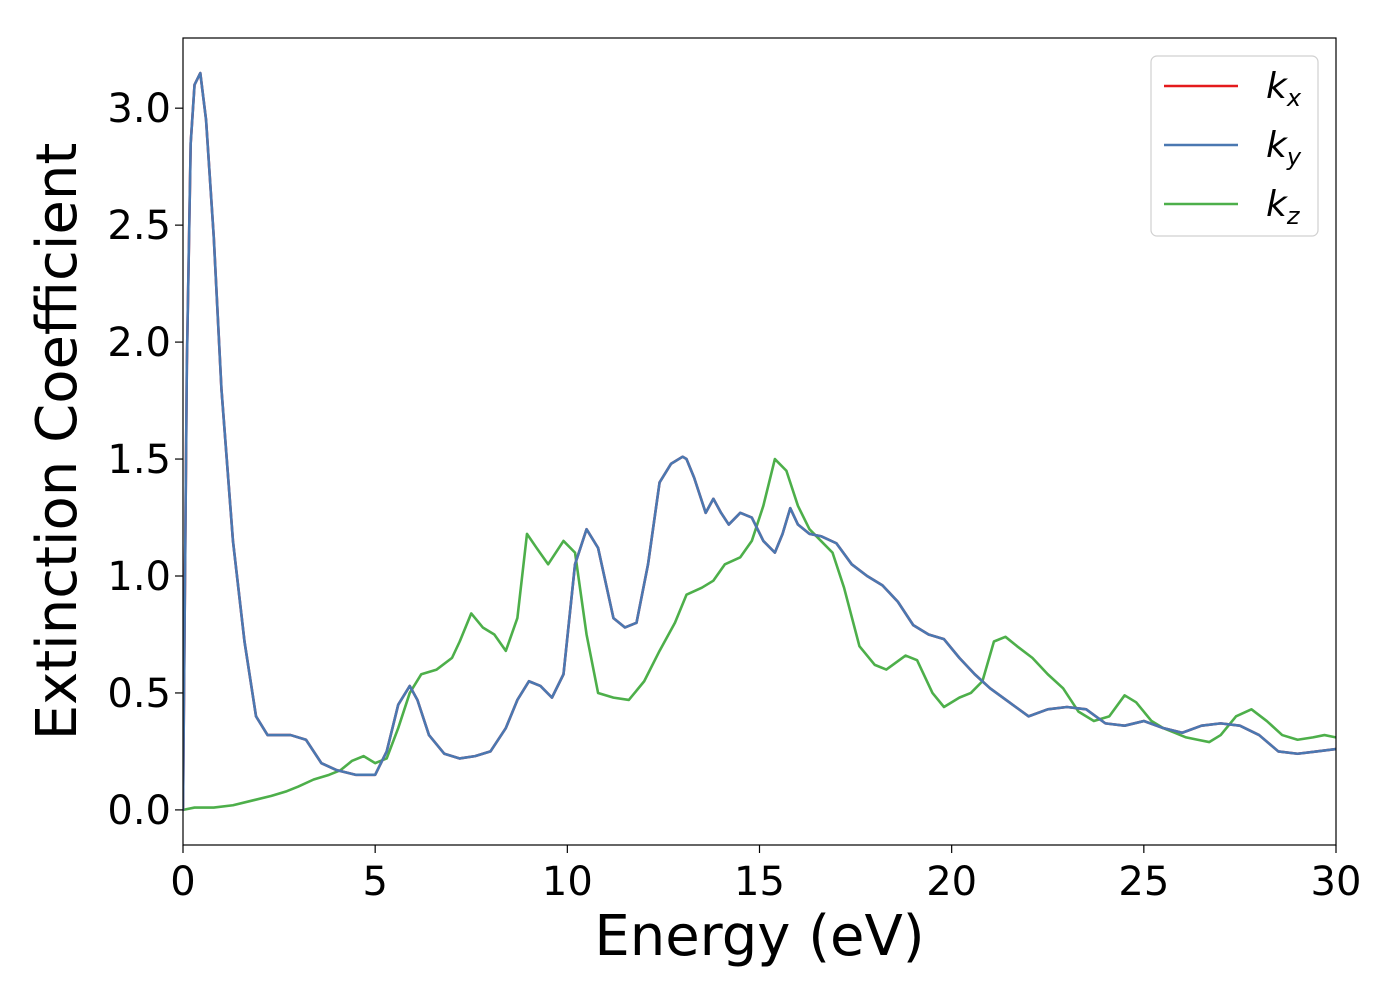 The width and height of the screenshot is (1400, 1000). I want to click on legend-label-ky: ky, so click(1284, 148).